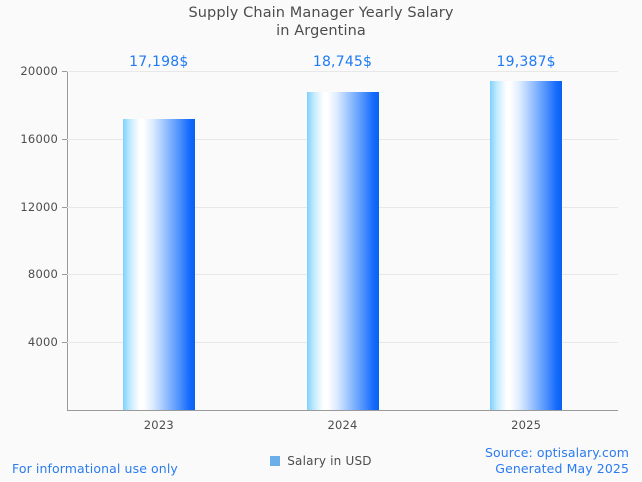  I want to click on footer-disclaimer: For informational use only, so click(95, 468).